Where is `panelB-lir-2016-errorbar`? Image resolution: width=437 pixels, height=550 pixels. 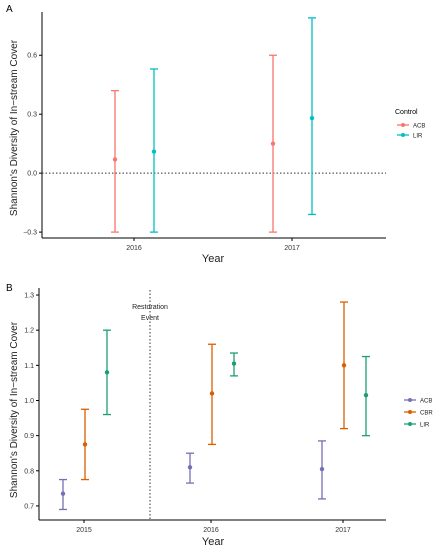
panelB-lir-2016-errorbar is located at coordinates (234, 364).